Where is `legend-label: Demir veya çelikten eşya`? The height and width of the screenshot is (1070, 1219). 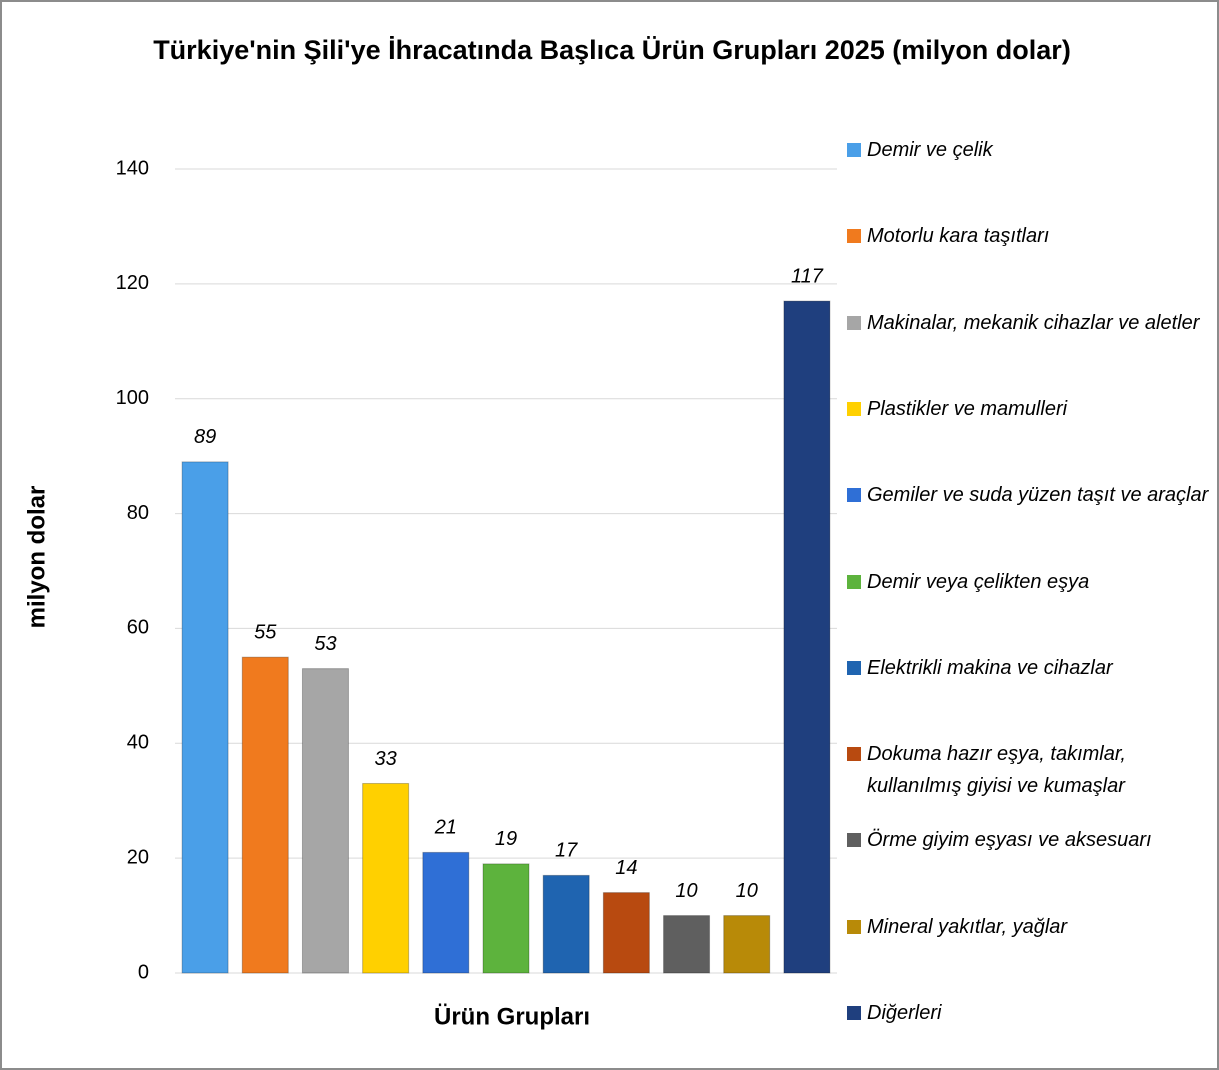 legend-label: Demir veya çelikten eşya is located at coordinates (978, 581).